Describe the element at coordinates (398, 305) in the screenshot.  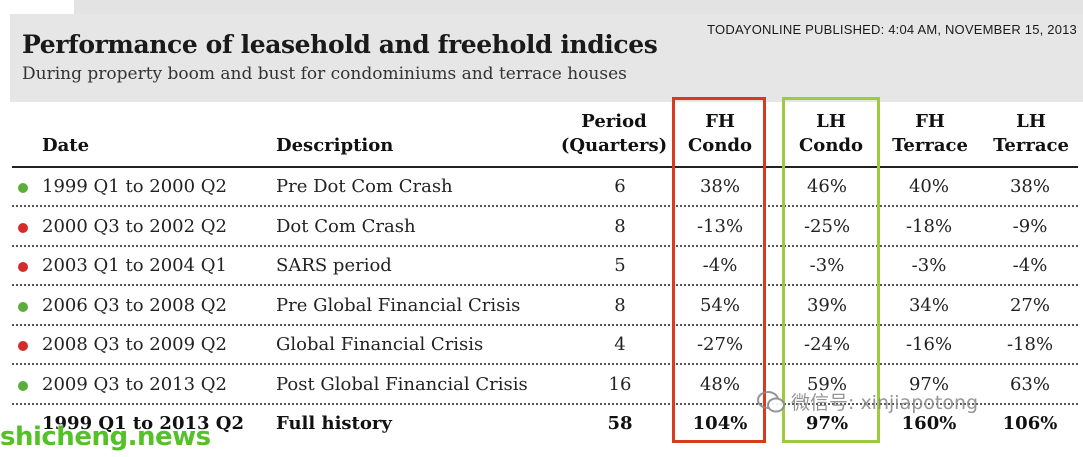
I see `row-description: Pre Global Financial Crisis` at that location.